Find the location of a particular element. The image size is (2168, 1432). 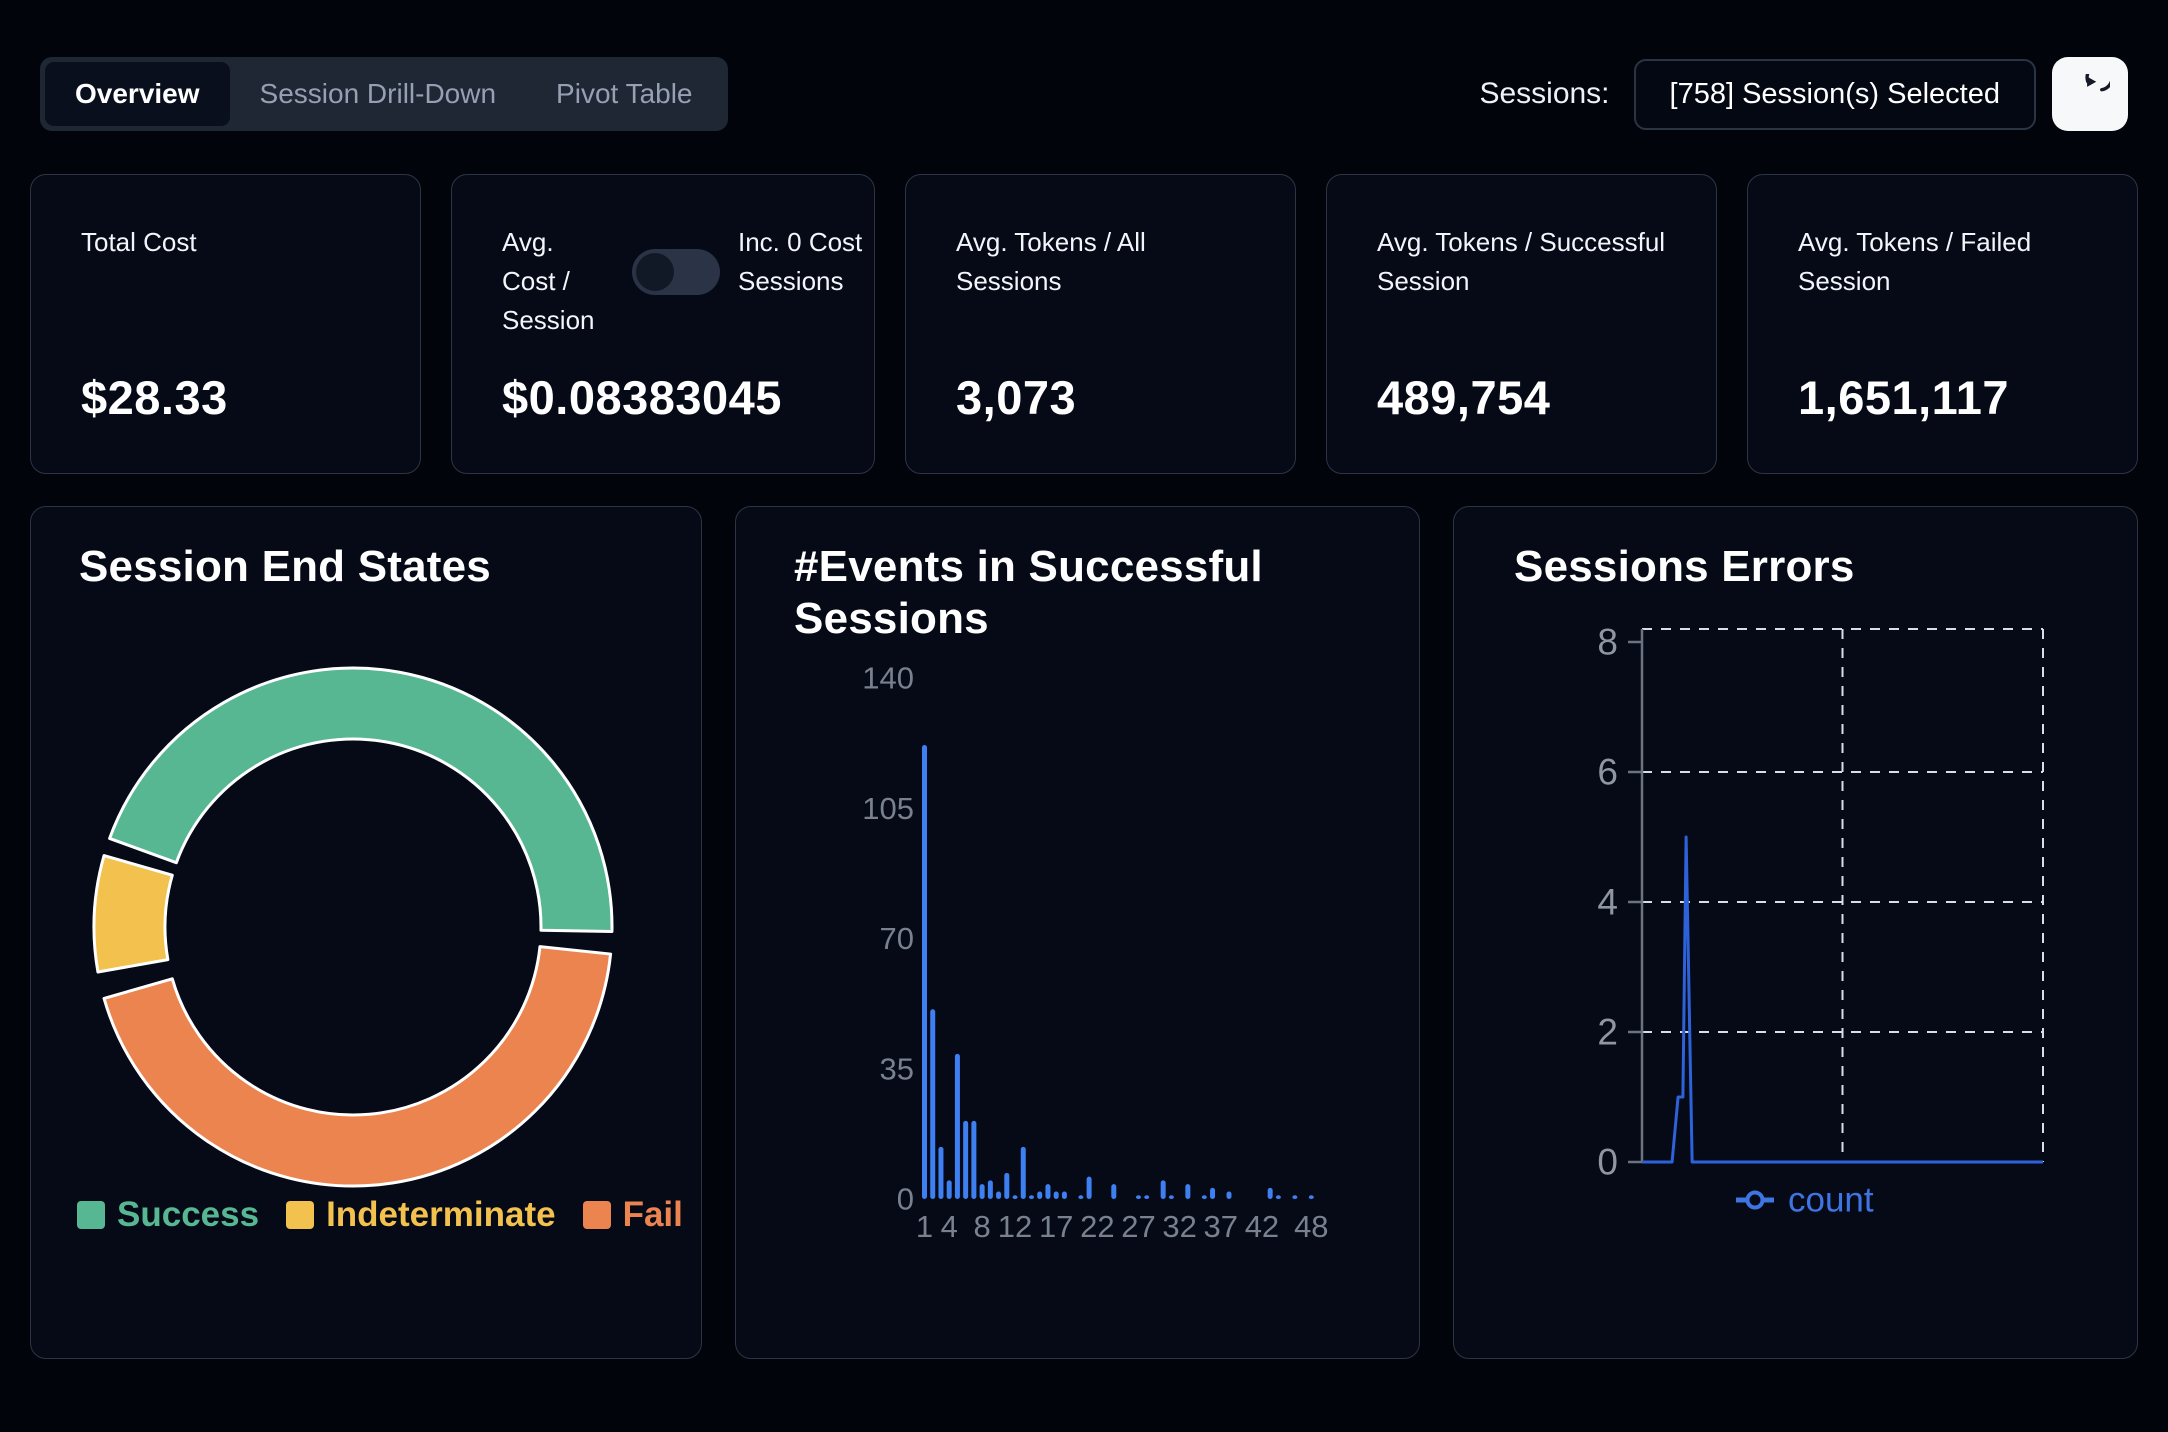

sessions-errors-chart: 0 2 4 6 8 count is located at coordinates (1821, 921).